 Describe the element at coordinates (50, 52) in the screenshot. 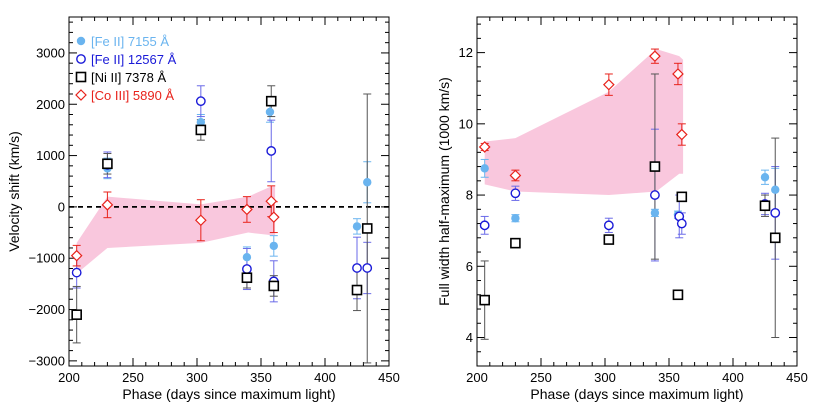

I see `y-tick-label: 3000` at that location.